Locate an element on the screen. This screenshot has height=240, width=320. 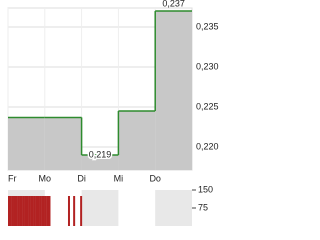
value-label: 0,237 is located at coordinates (173, 4).